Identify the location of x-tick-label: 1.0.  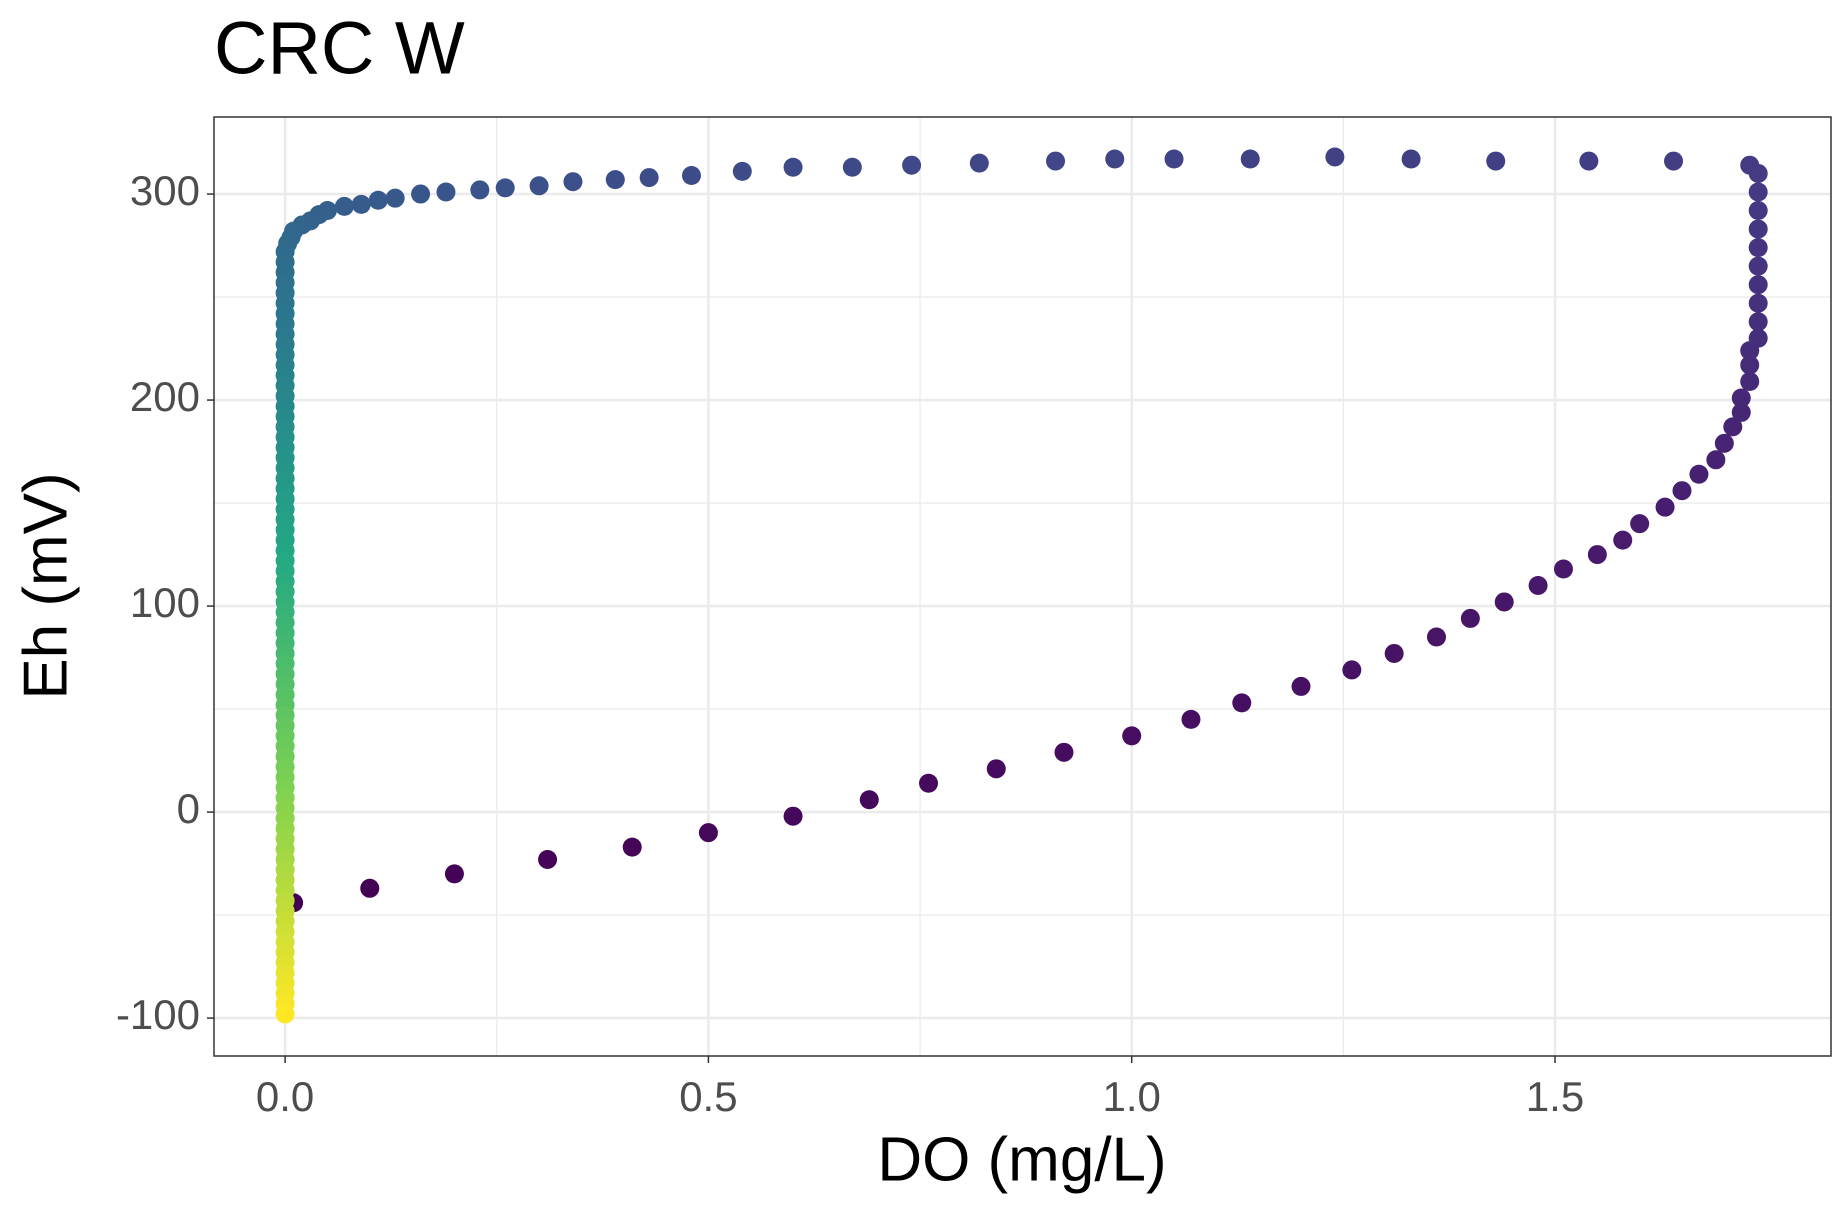
(1132, 1096).